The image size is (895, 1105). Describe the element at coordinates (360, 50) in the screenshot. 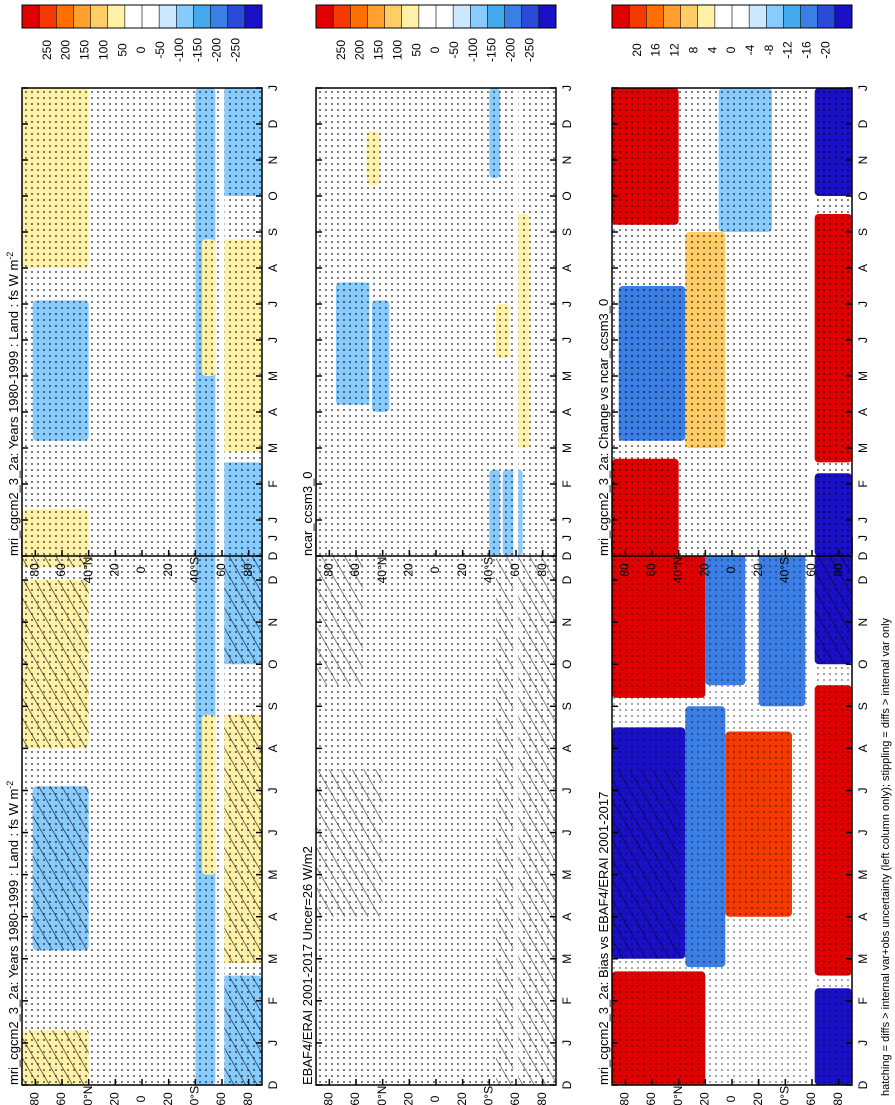

I see `colorbar-label: 200` at that location.